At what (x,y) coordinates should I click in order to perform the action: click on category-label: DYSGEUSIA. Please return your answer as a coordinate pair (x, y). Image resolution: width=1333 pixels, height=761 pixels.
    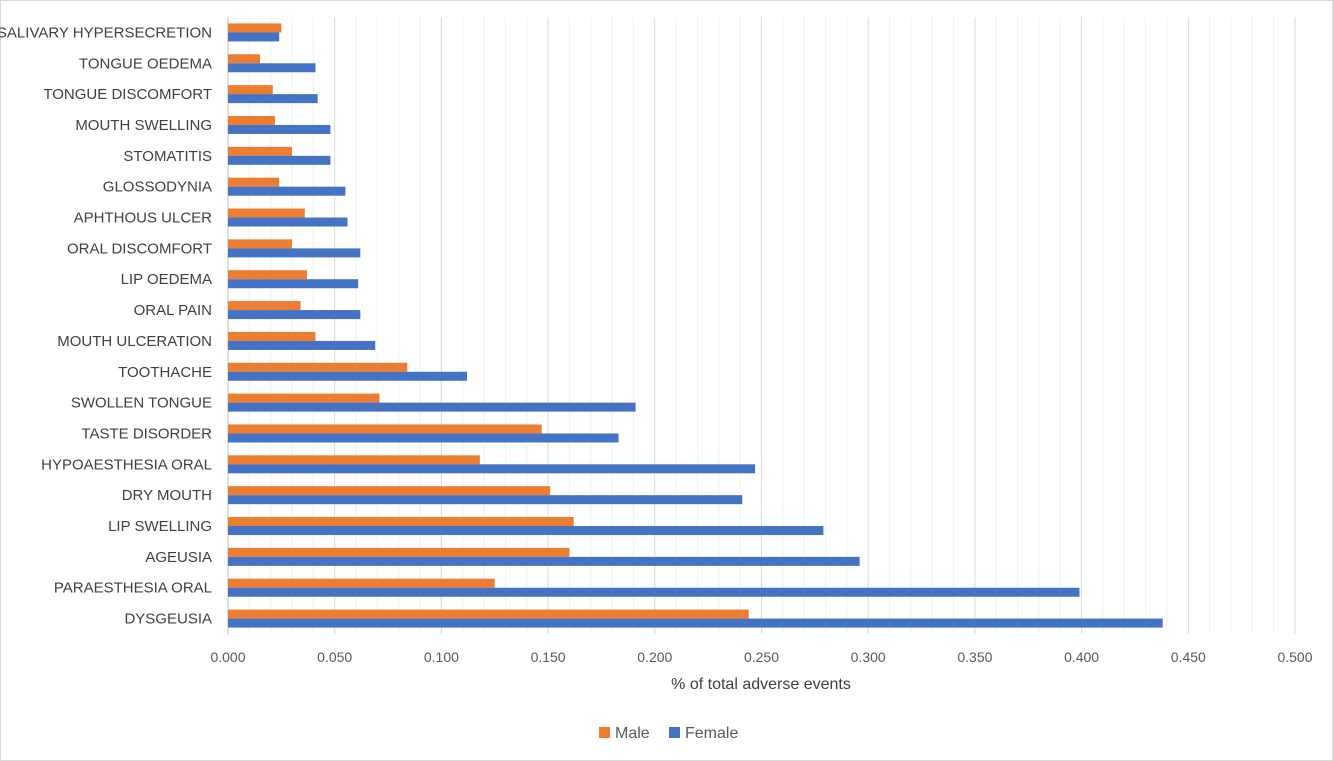
    Looking at the image, I should click on (168, 619).